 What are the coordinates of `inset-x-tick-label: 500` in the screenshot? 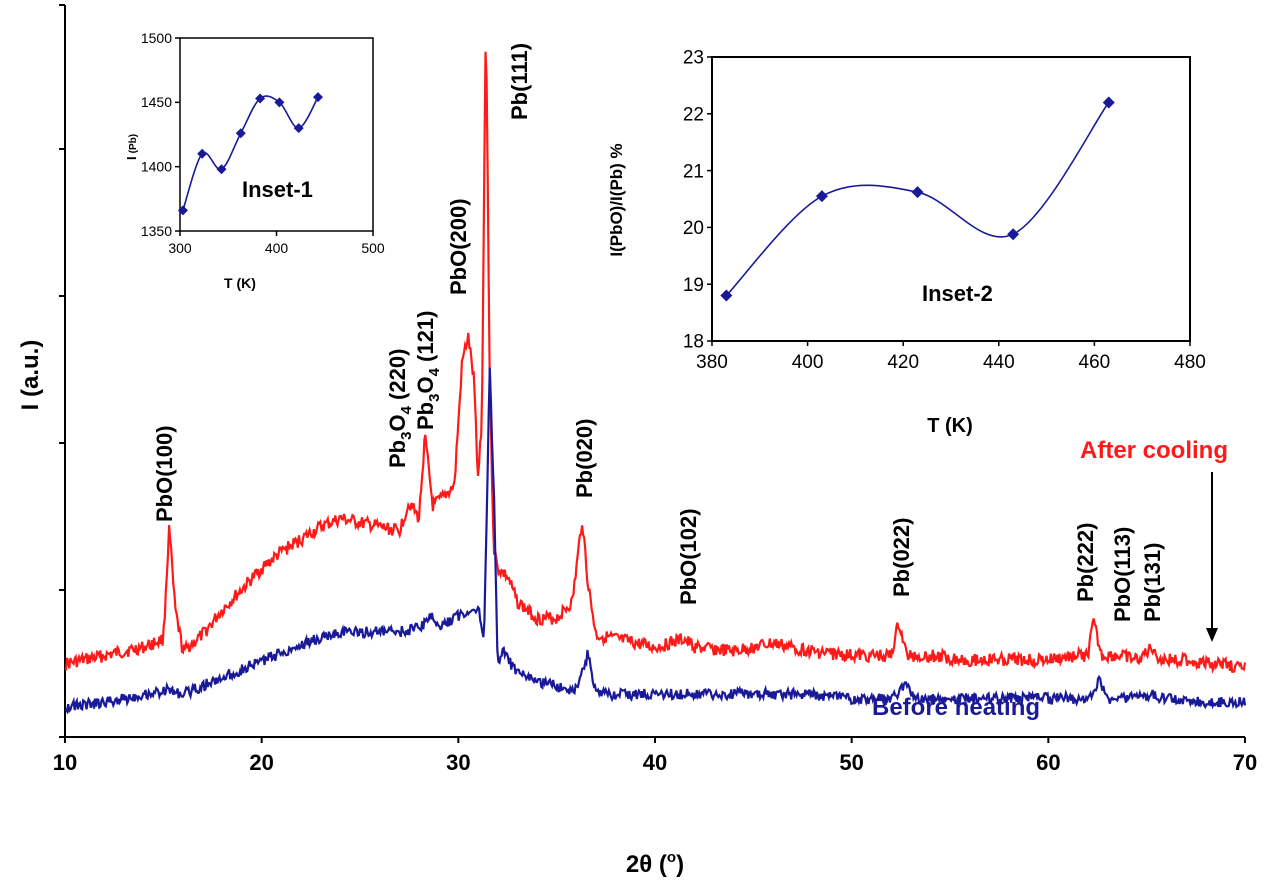 It's located at (373, 248).